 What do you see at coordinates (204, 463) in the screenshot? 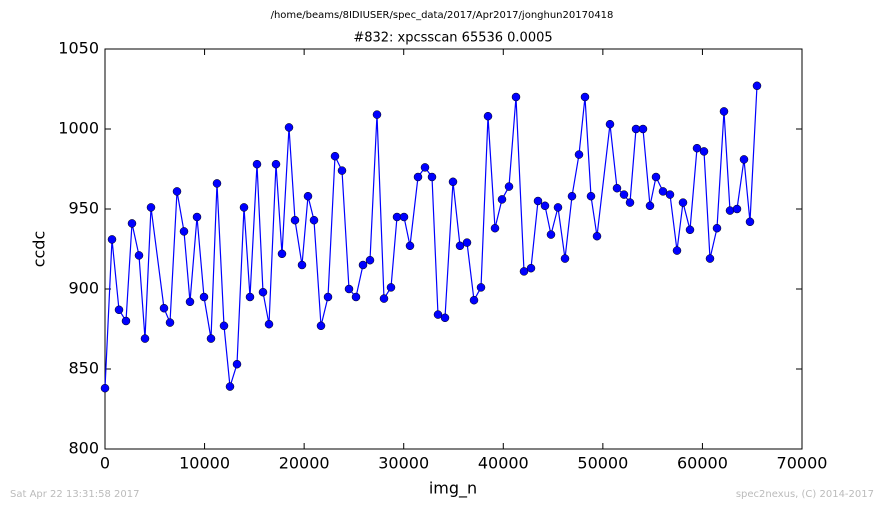
I see `x-tick-label: 10000` at bounding box center [204, 463].